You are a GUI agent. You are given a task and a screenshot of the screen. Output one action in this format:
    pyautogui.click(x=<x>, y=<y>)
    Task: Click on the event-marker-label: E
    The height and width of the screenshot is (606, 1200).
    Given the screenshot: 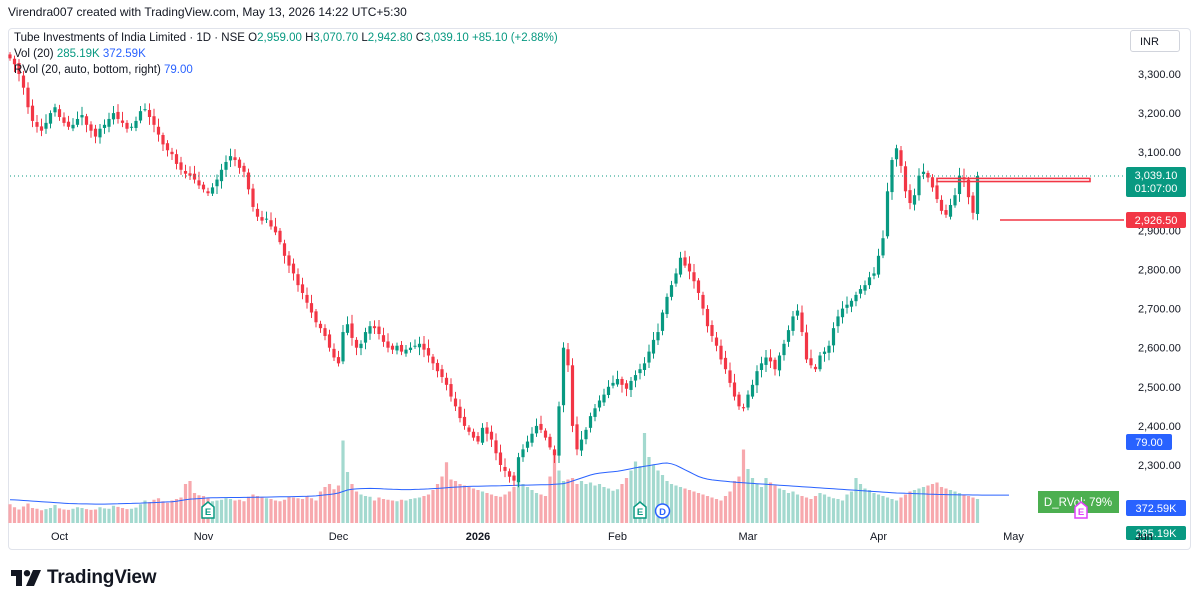 What is the action you would take?
    pyautogui.click(x=208, y=512)
    